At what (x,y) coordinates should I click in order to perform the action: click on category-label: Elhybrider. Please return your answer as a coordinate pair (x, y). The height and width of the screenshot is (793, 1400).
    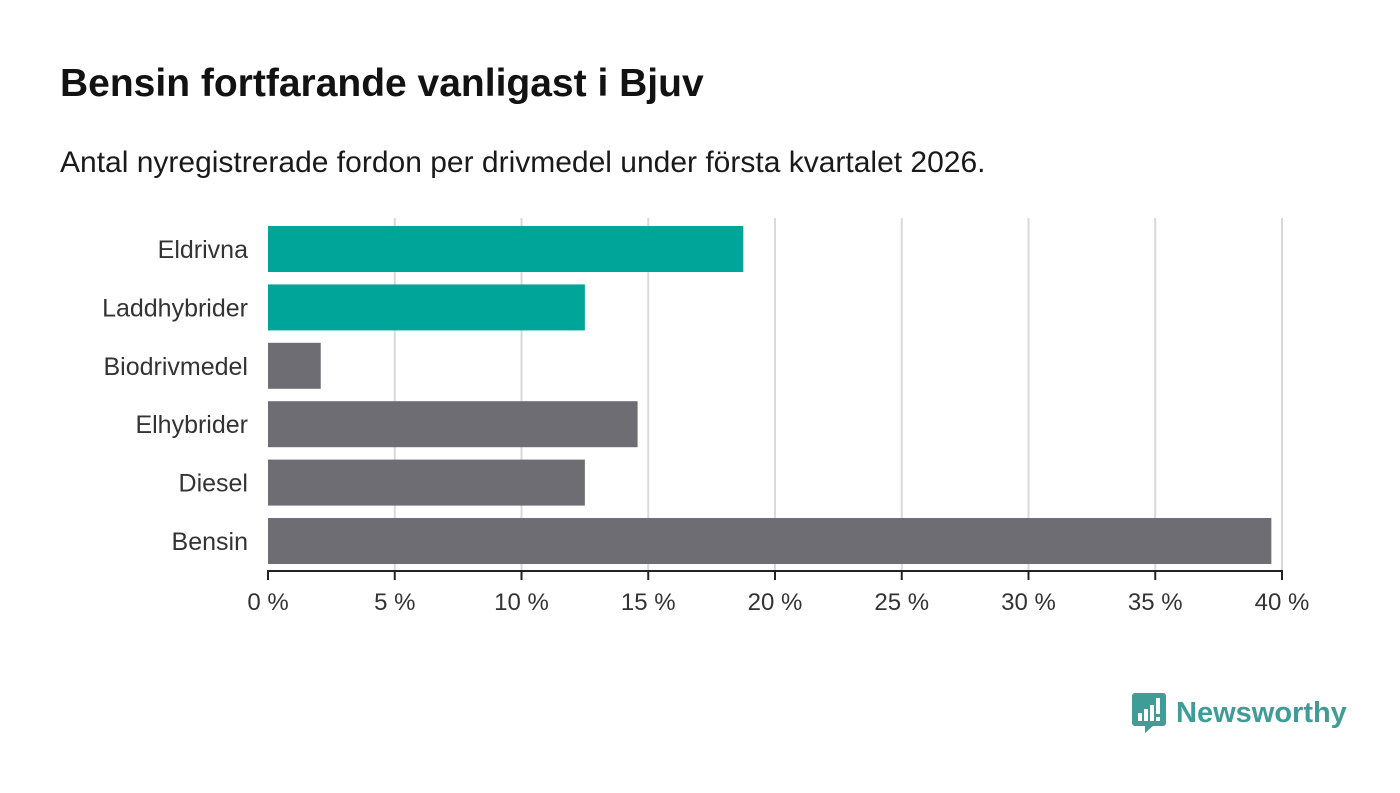
    Looking at the image, I should click on (191, 425).